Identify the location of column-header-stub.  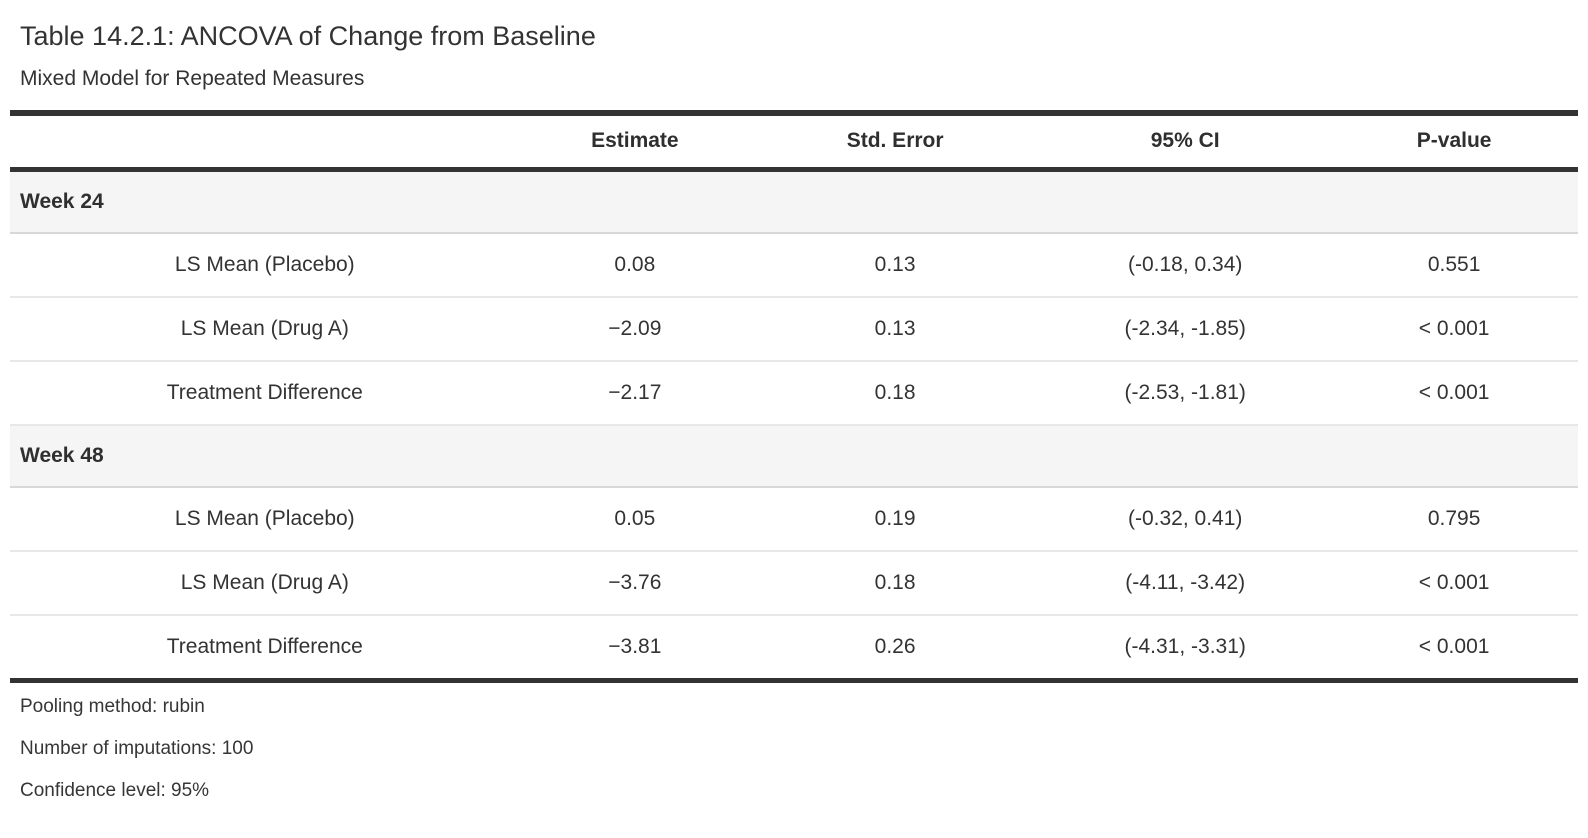
(265, 142).